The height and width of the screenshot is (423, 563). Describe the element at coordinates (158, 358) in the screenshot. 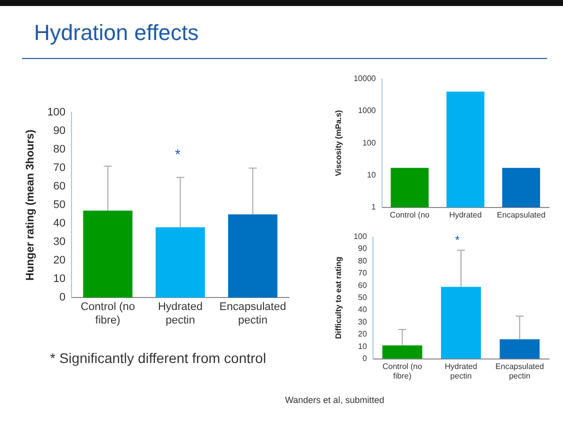

I see `text: * Significantly different from control` at that location.